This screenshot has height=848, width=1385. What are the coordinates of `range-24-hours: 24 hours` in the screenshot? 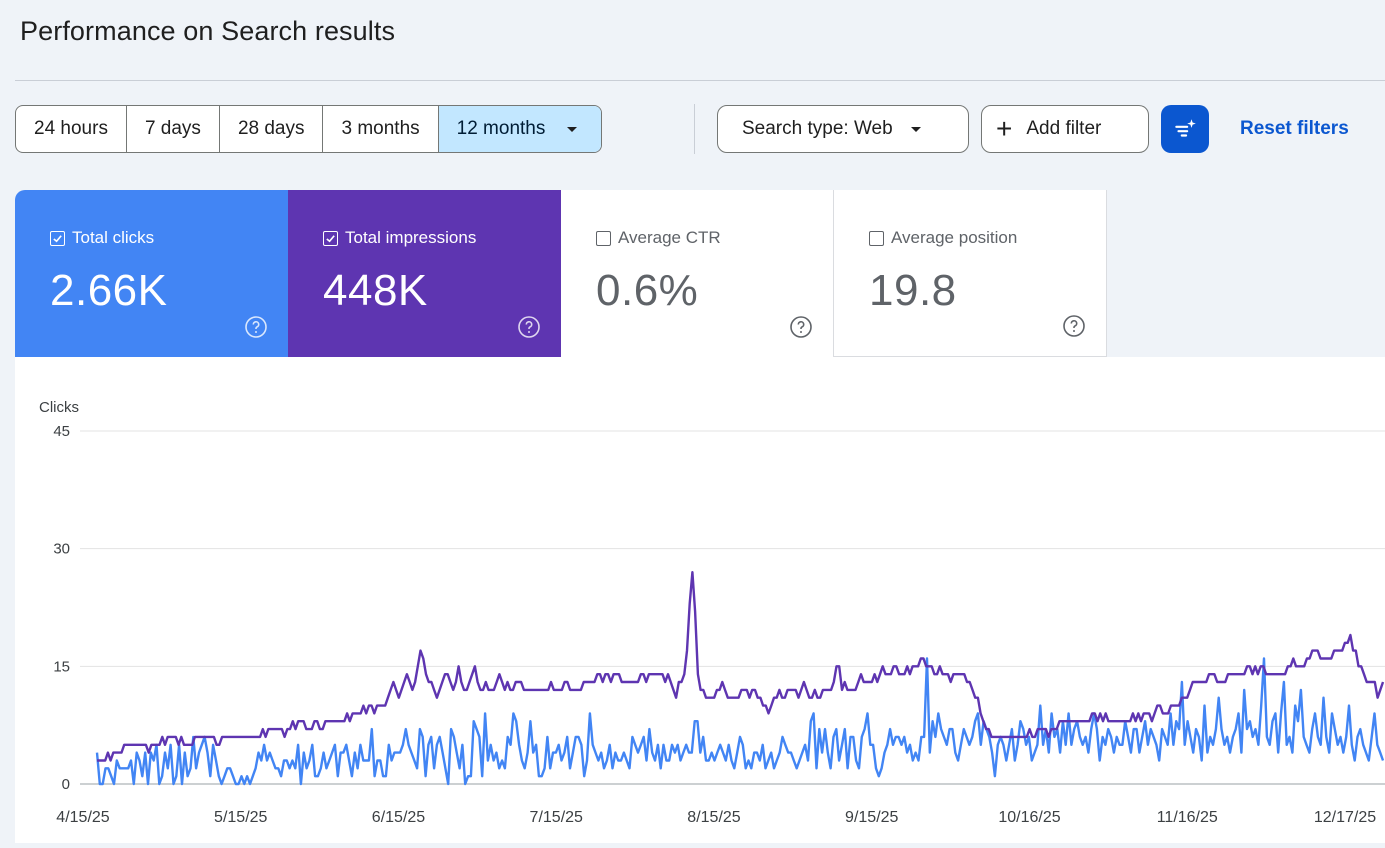 It's located at (71, 129).